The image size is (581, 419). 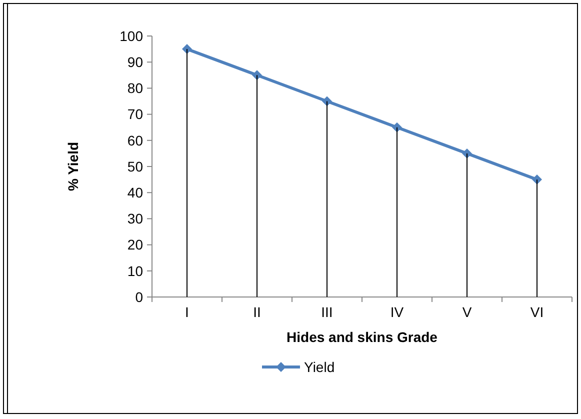 What do you see at coordinates (135, 140) in the screenshot?
I see `y-tick-label: 60` at bounding box center [135, 140].